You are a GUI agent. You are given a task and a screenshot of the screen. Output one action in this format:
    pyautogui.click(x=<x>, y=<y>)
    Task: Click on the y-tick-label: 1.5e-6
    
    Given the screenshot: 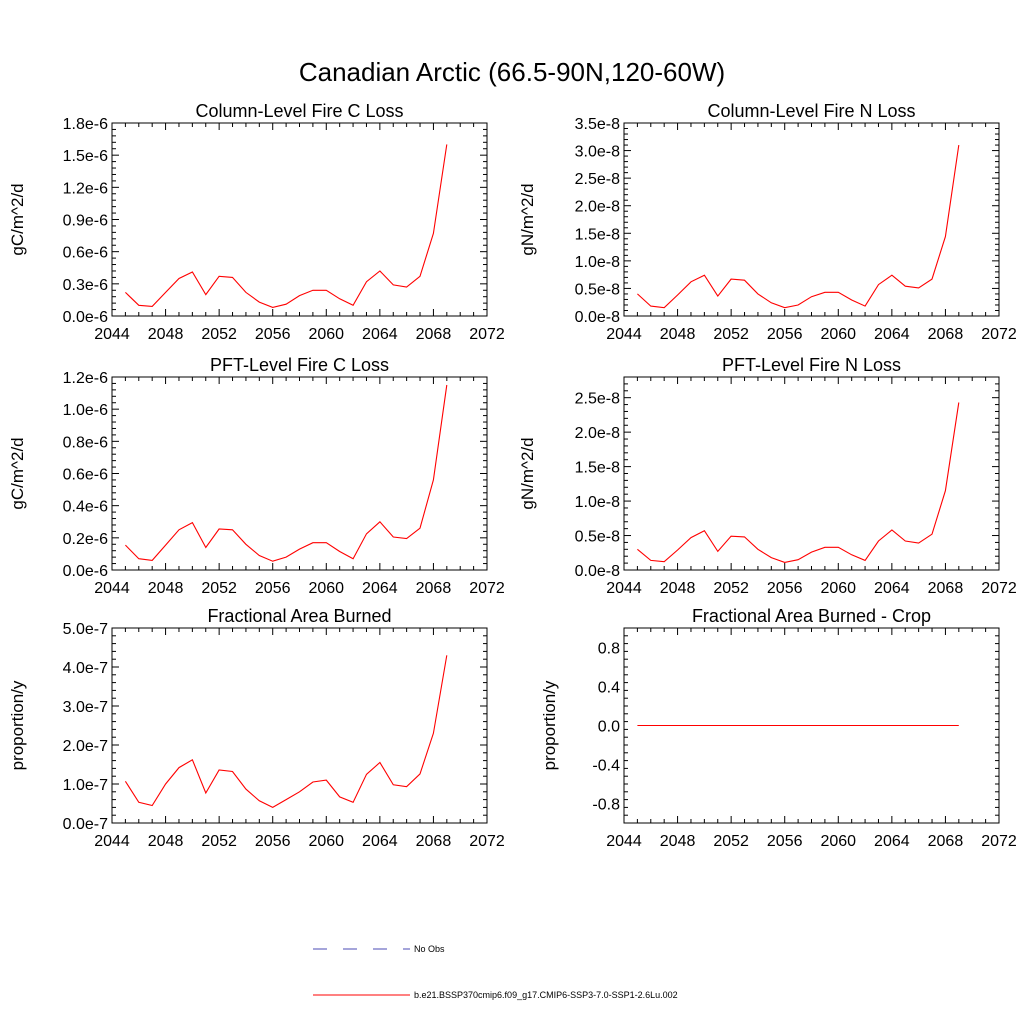 What is the action you would take?
    pyautogui.click(x=85, y=156)
    